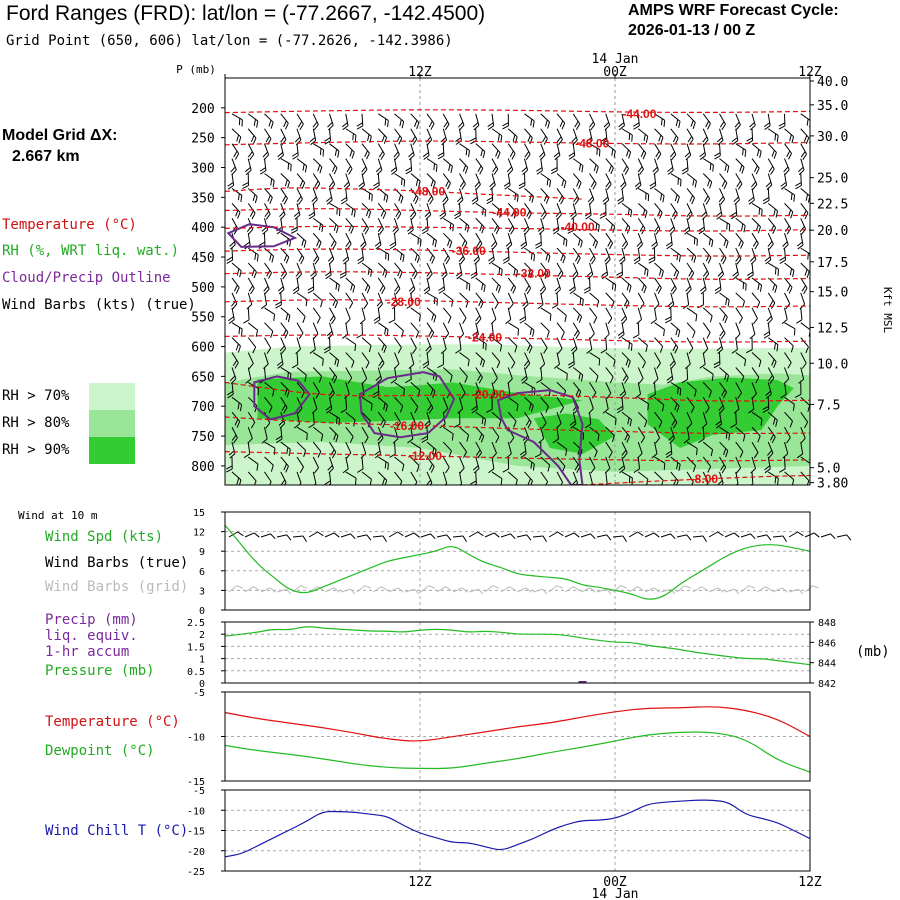 The width and height of the screenshot is (900, 900). I want to click on temperature-contour, so click(517, 303).